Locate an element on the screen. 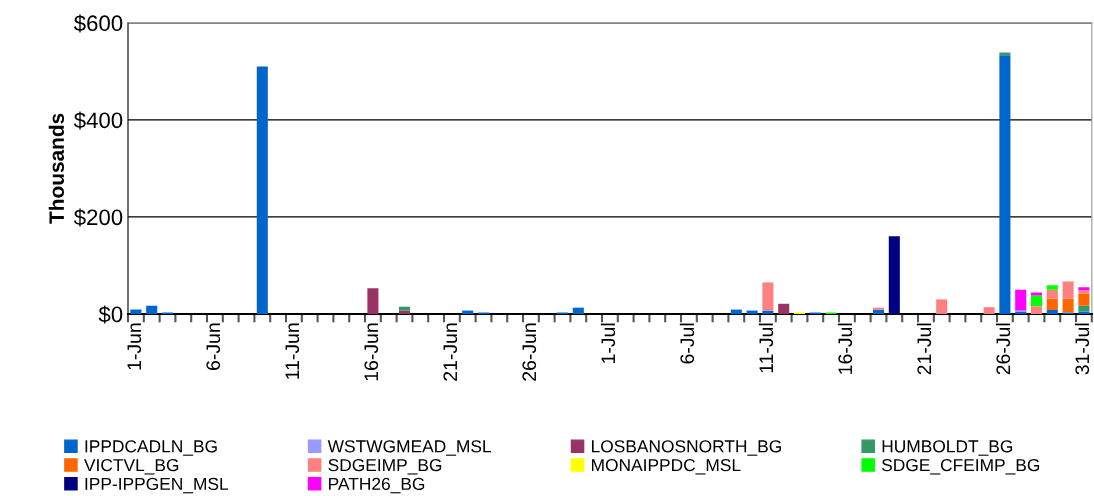 The width and height of the screenshot is (1094, 496). y-tick-label: $0 is located at coordinates (110, 314).